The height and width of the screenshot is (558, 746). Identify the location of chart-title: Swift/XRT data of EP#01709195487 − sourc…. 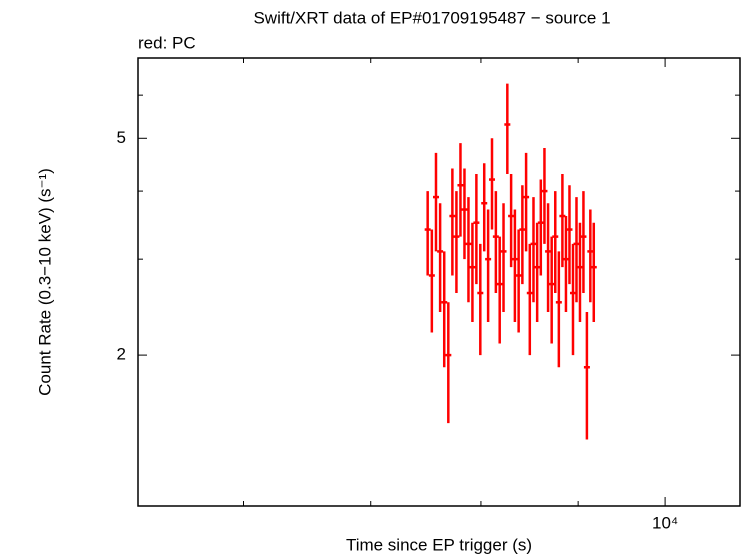
(431, 17).